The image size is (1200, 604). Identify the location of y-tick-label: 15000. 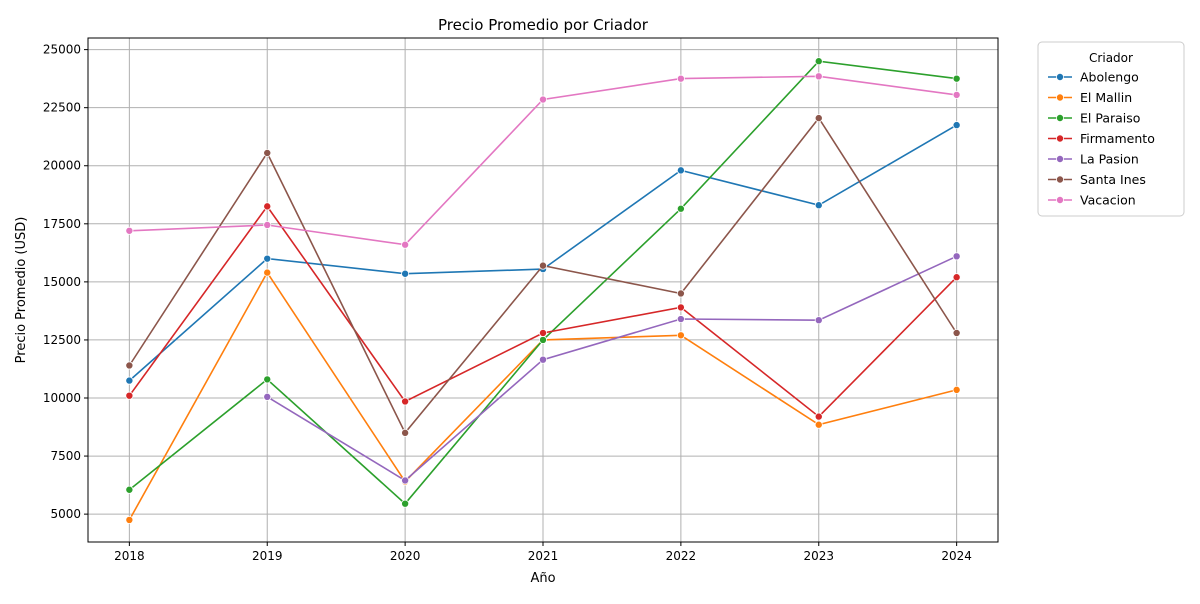
(62, 282).